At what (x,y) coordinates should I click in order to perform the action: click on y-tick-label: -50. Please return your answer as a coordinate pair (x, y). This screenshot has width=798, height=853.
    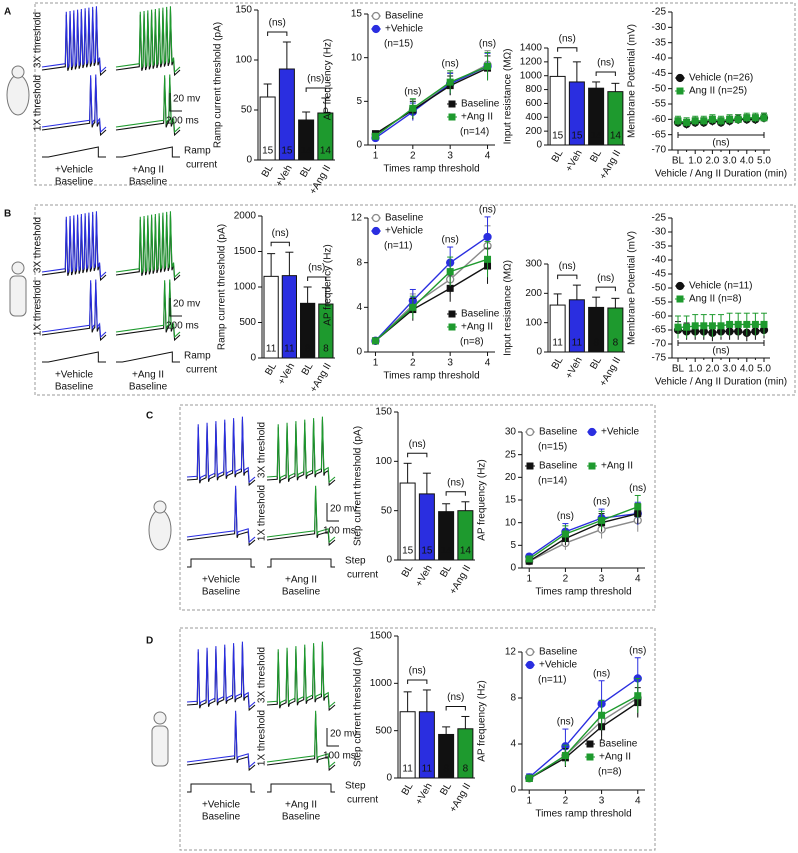
    Looking at the image, I should click on (659, 88).